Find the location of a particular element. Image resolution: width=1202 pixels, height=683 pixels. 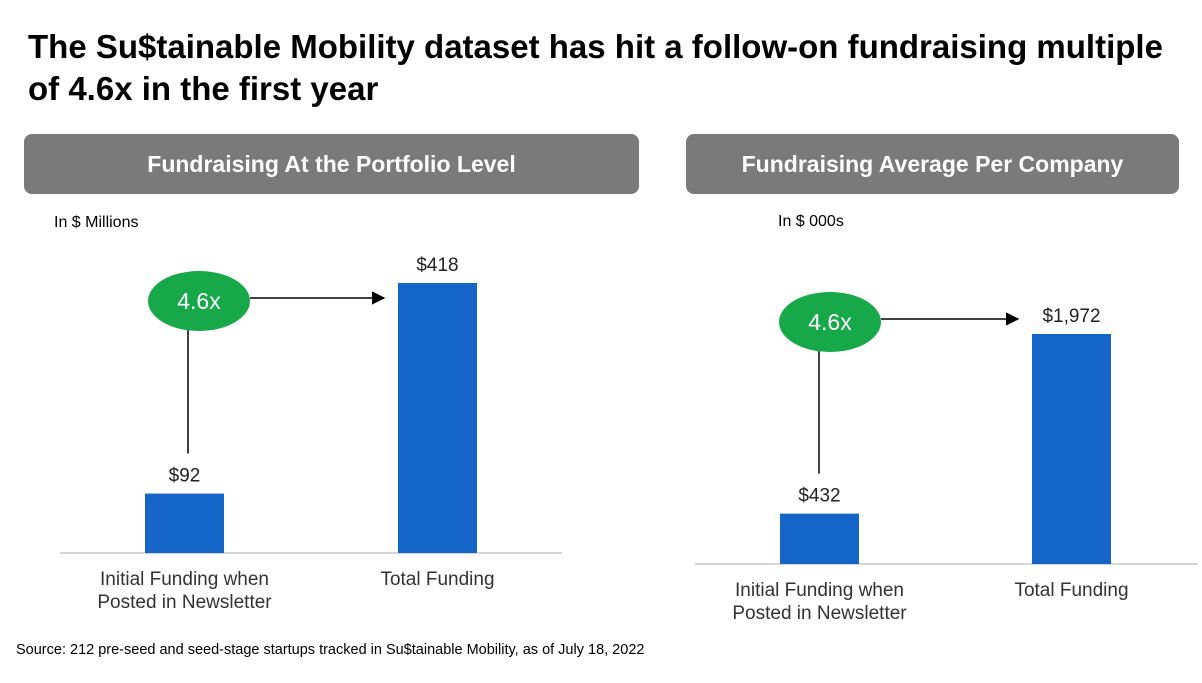

right-value-label-0: $432 is located at coordinates (819, 496).